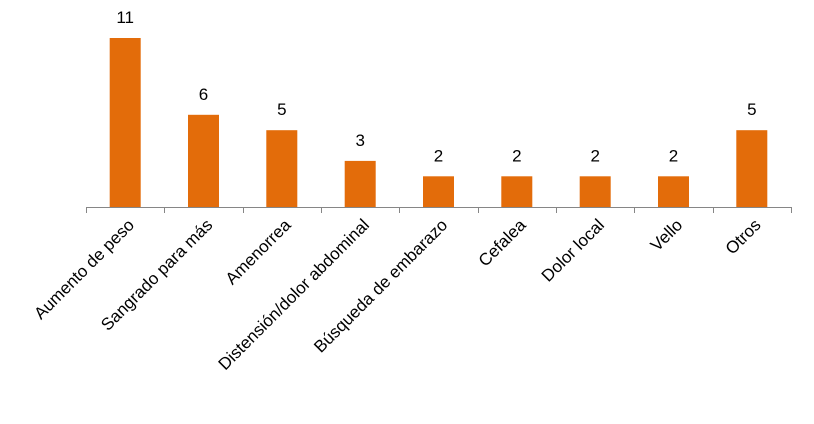 This screenshot has height=424, width=814. I want to click on category-label-cefalea: Cefalea, so click(502, 242).